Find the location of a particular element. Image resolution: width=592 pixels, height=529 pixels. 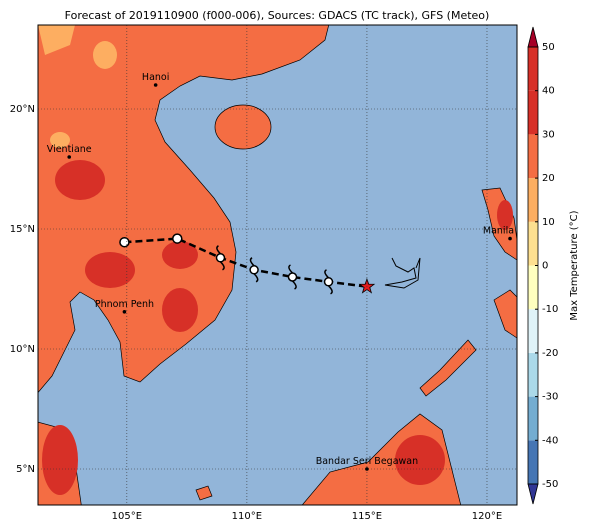

y-tick-label: 5°N is located at coordinates (25, 469).